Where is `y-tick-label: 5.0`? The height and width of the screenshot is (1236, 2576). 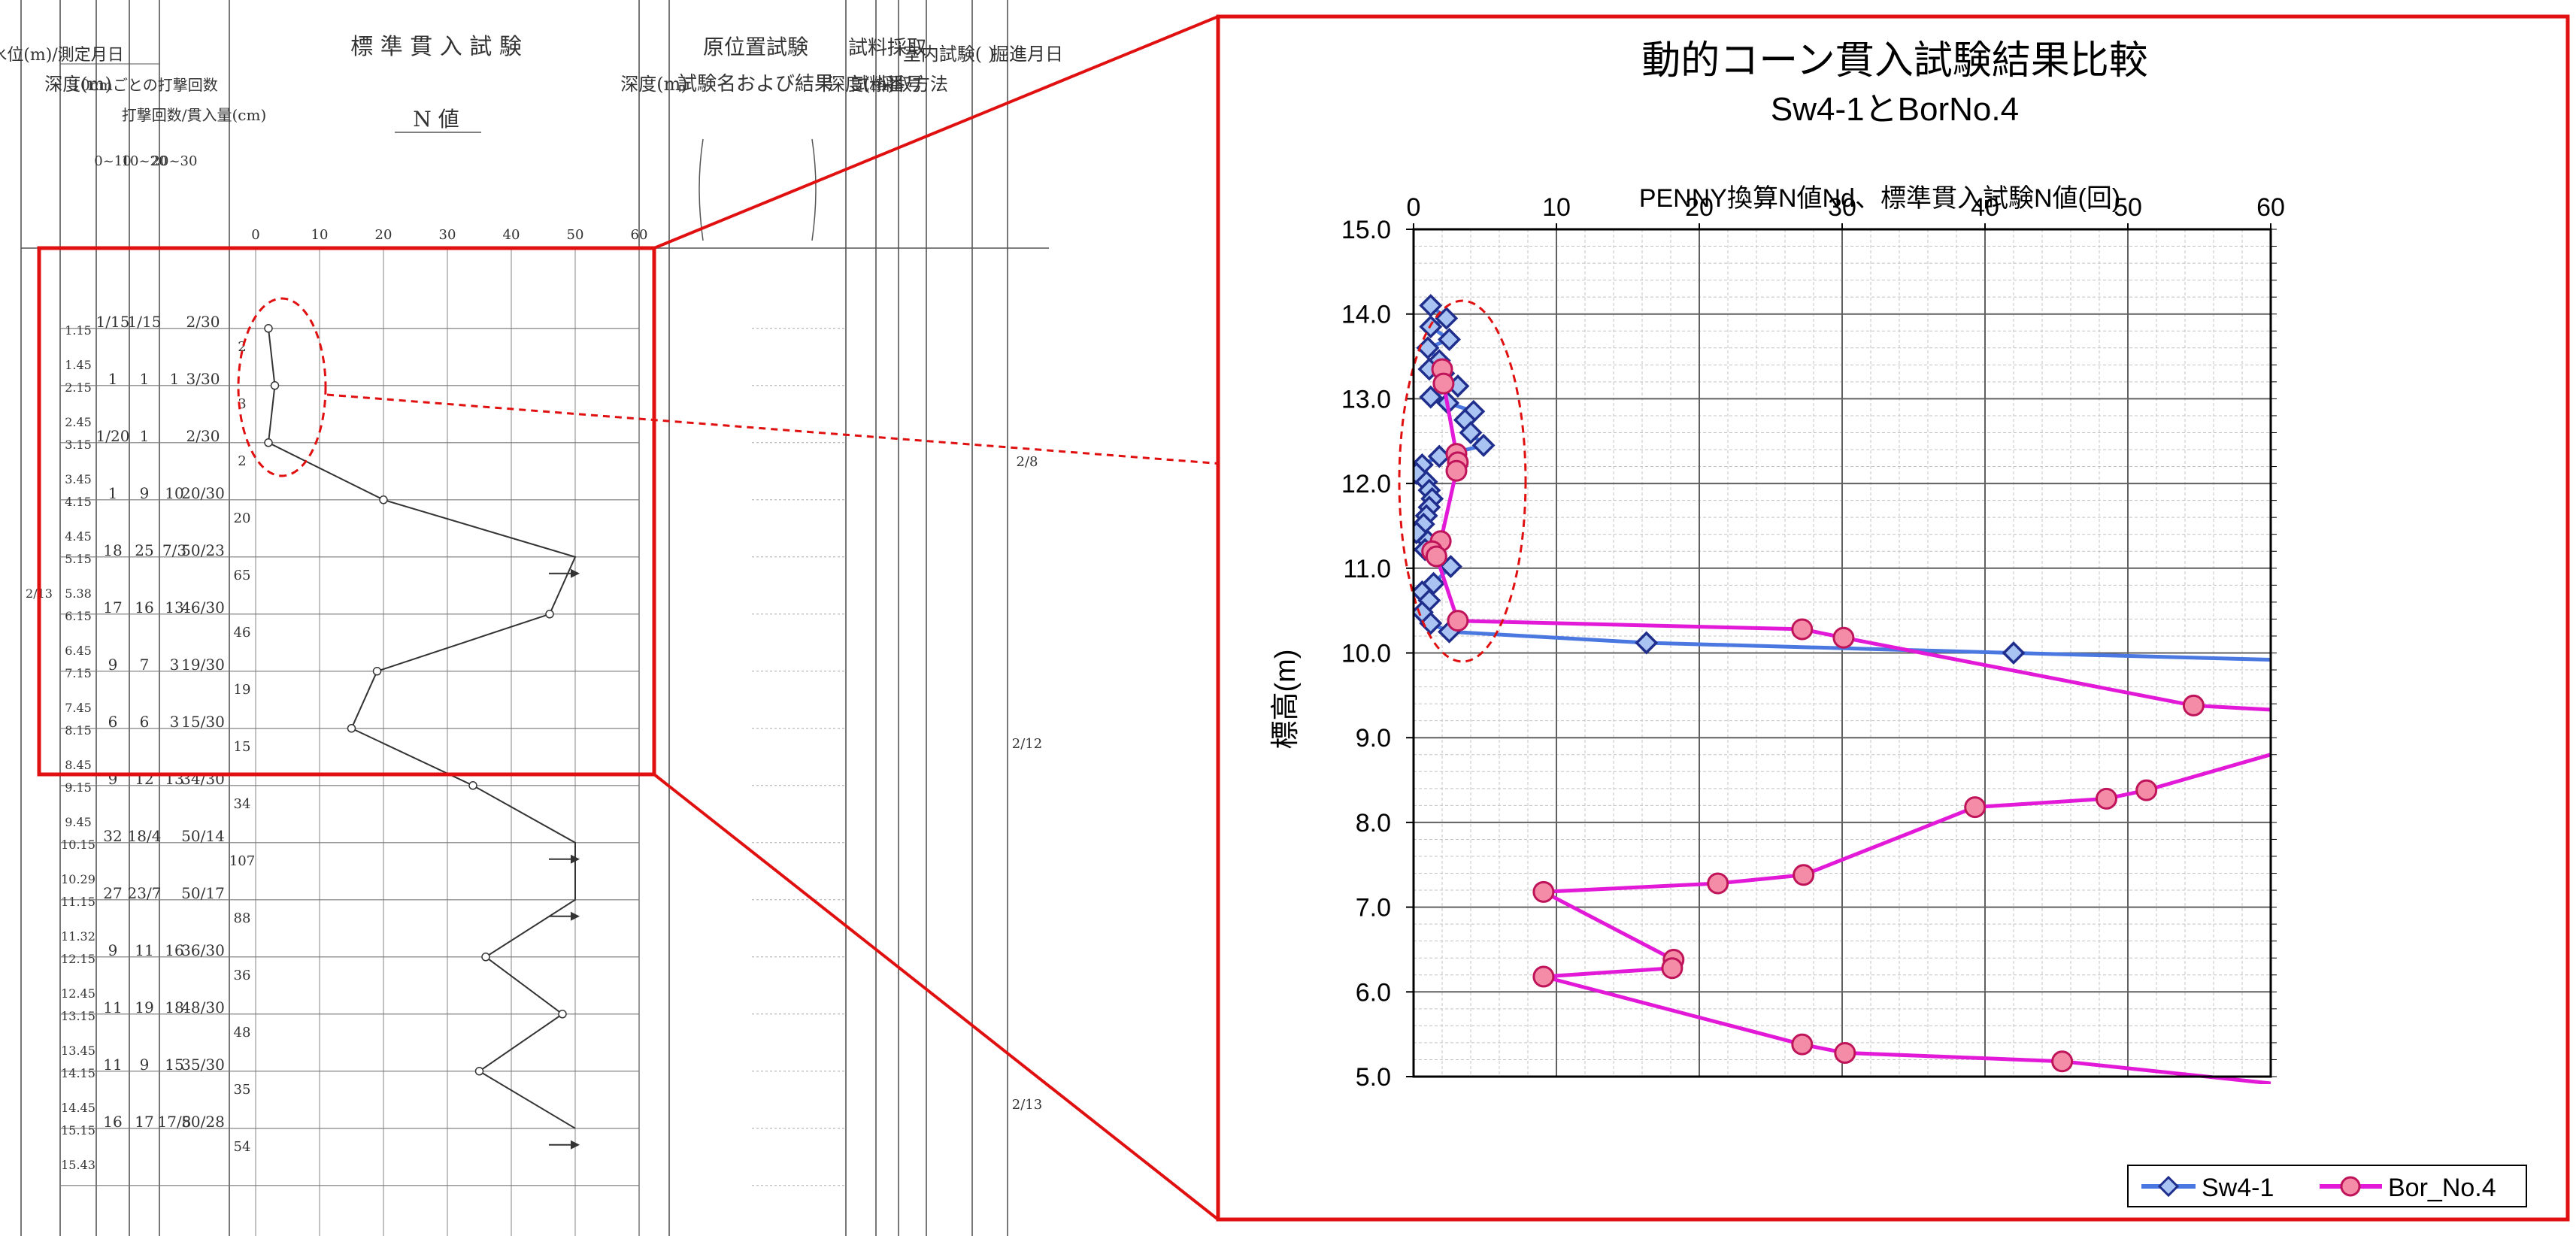
y-tick-label: 5.0 is located at coordinates (1373, 1077).